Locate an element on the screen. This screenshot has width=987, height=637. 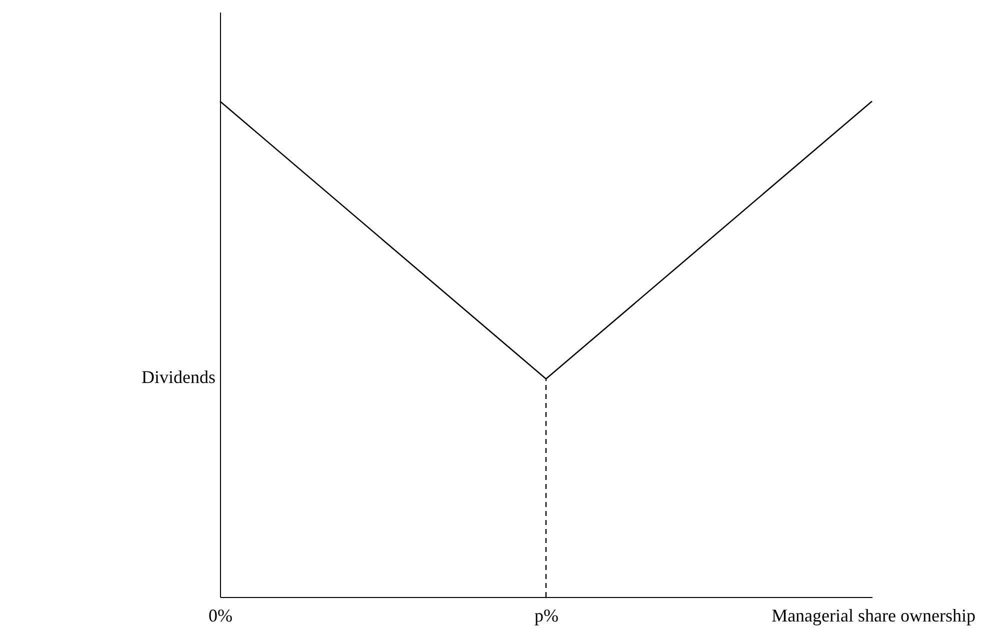
x-tick-label: 0% is located at coordinates (220, 616).